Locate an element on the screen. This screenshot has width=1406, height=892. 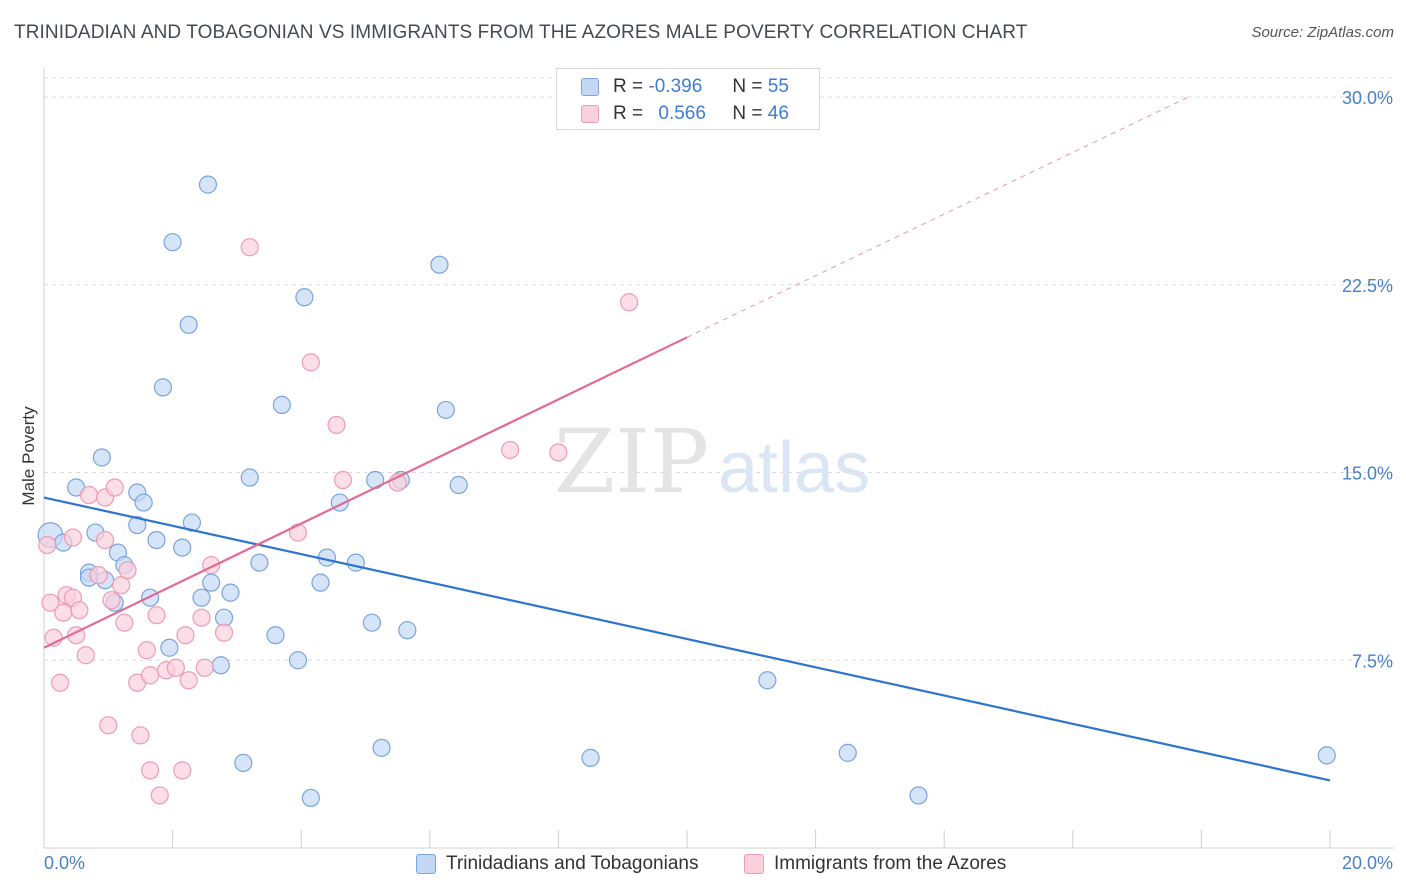
trendline-pink-extension is located at coordinates (937, 217).